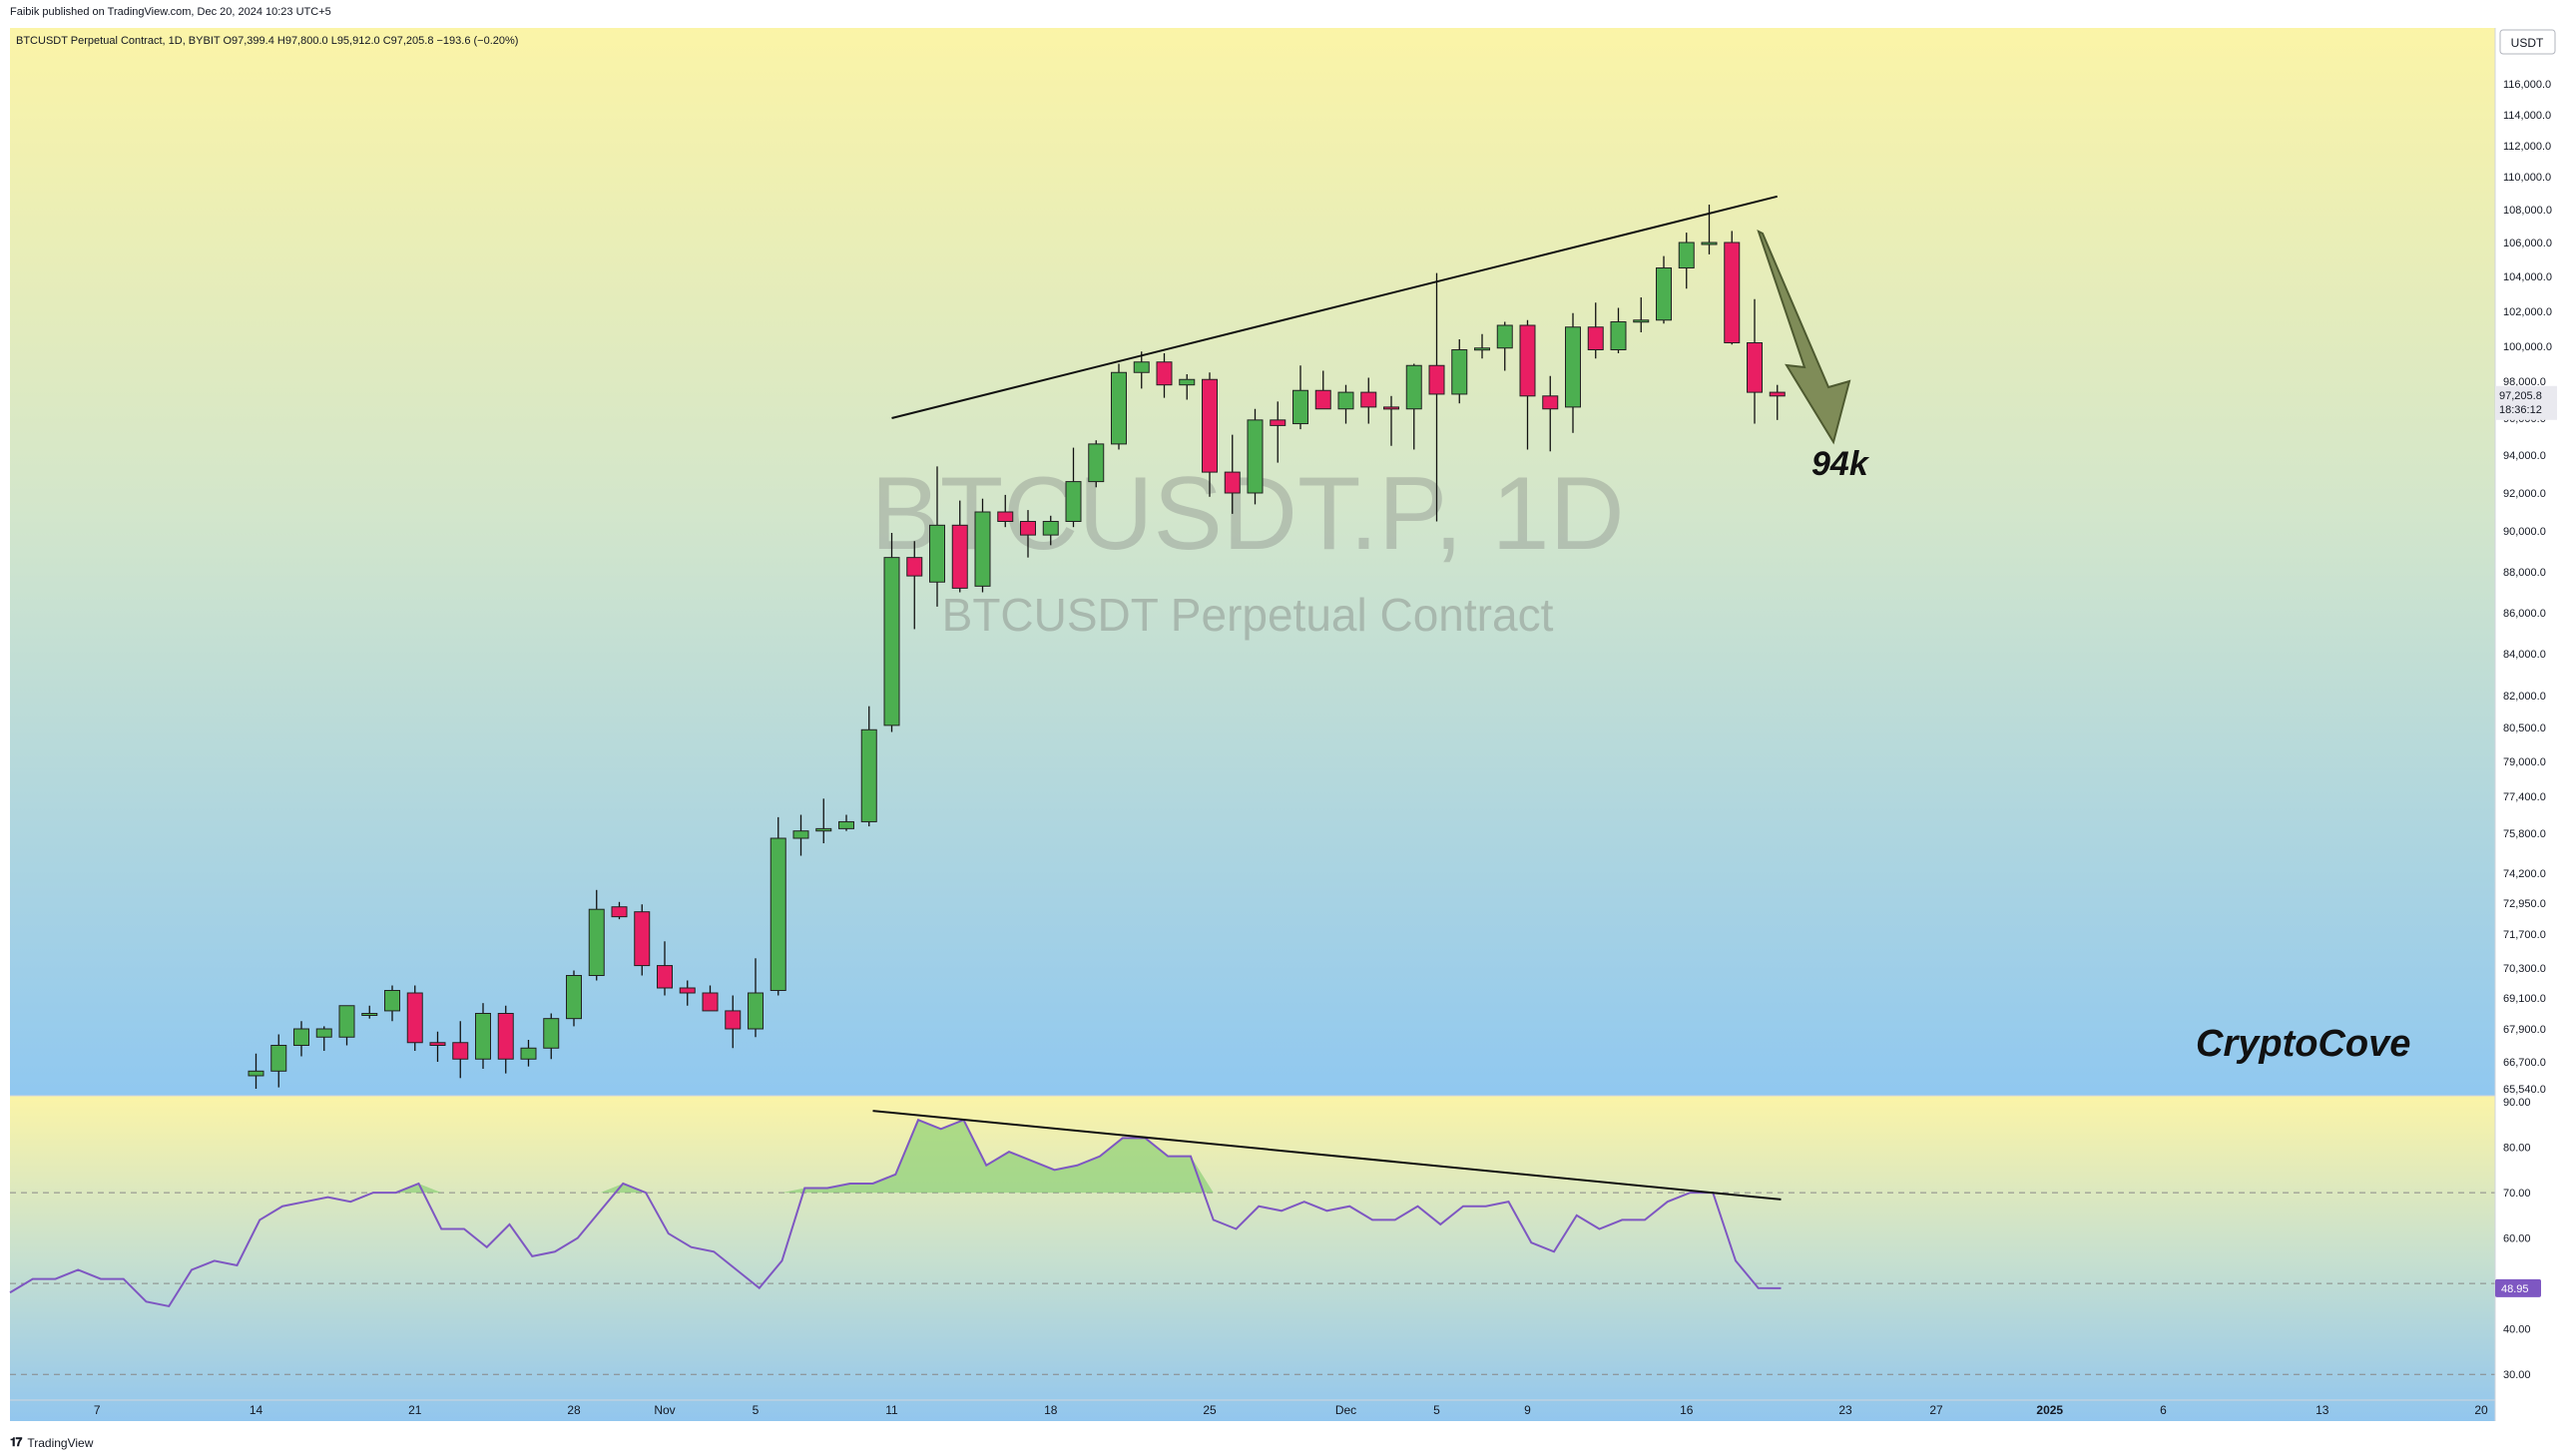  Describe the element at coordinates (574, 1410) in the screenshot. I see `time-tick-label: 28` at that location.